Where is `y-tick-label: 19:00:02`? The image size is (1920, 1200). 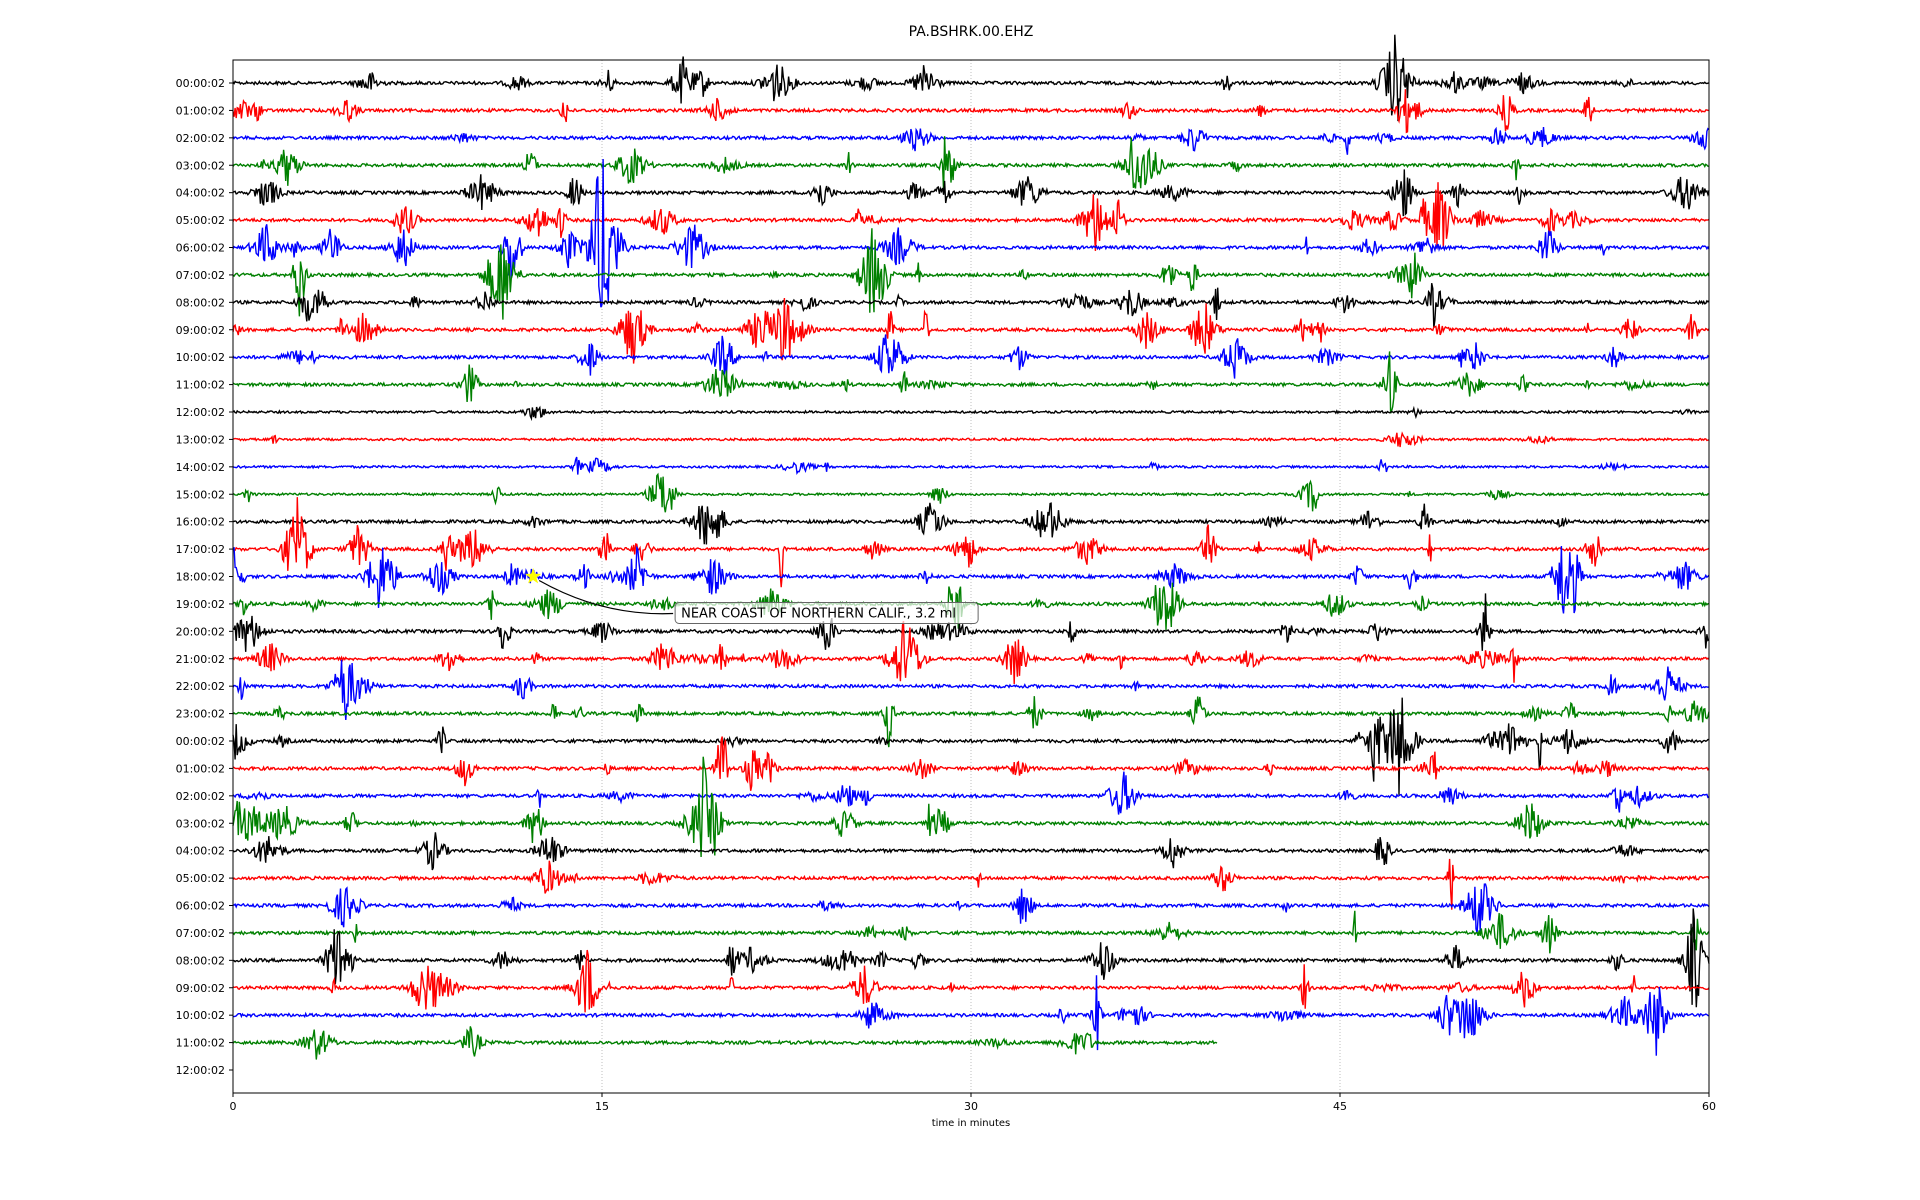
y-tick-label: 19:00:02 is located at coordinates (200, 604).